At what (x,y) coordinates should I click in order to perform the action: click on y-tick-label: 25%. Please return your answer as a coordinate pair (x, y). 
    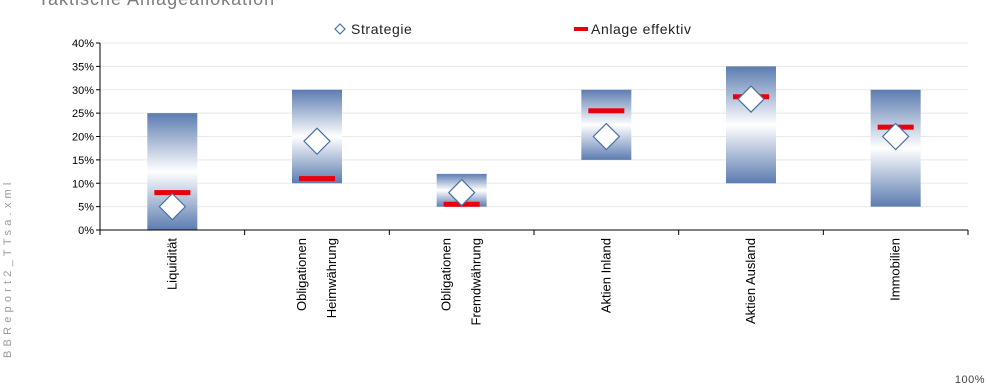
    Looking at the image, I should click on (83, 114).